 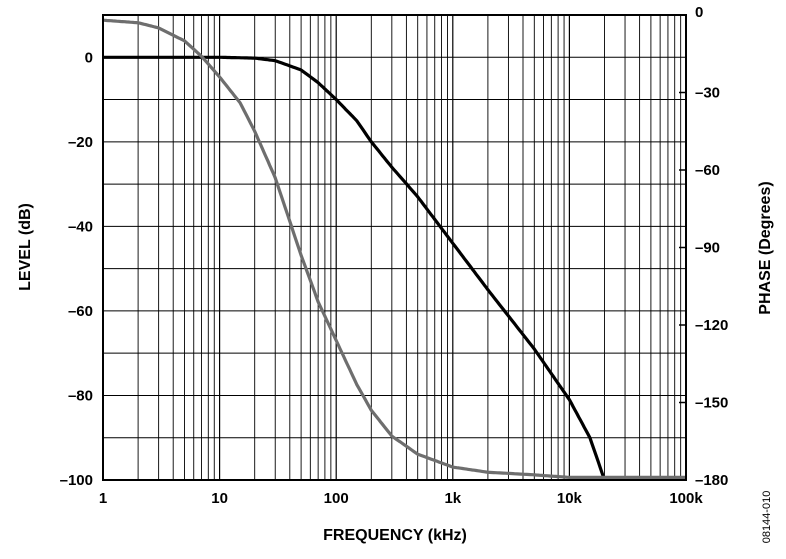 What do you see at coordinates (80, 395) in the screenshot?
I see `y-tick-label-left: –80` at bounding box center [80, 395].